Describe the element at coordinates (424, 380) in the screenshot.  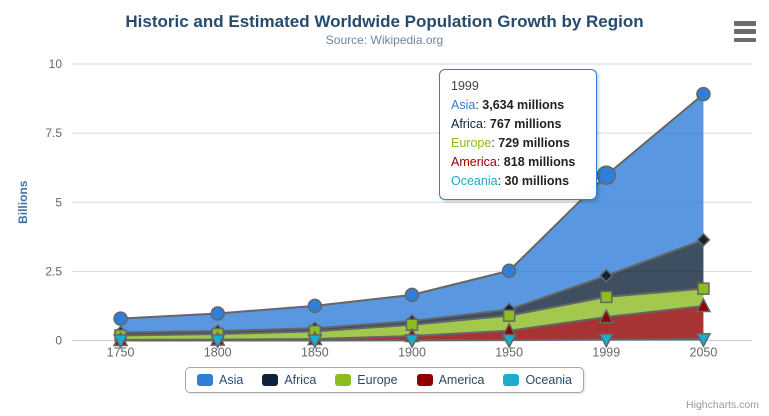
I see `legend-swatch-america` at that location.